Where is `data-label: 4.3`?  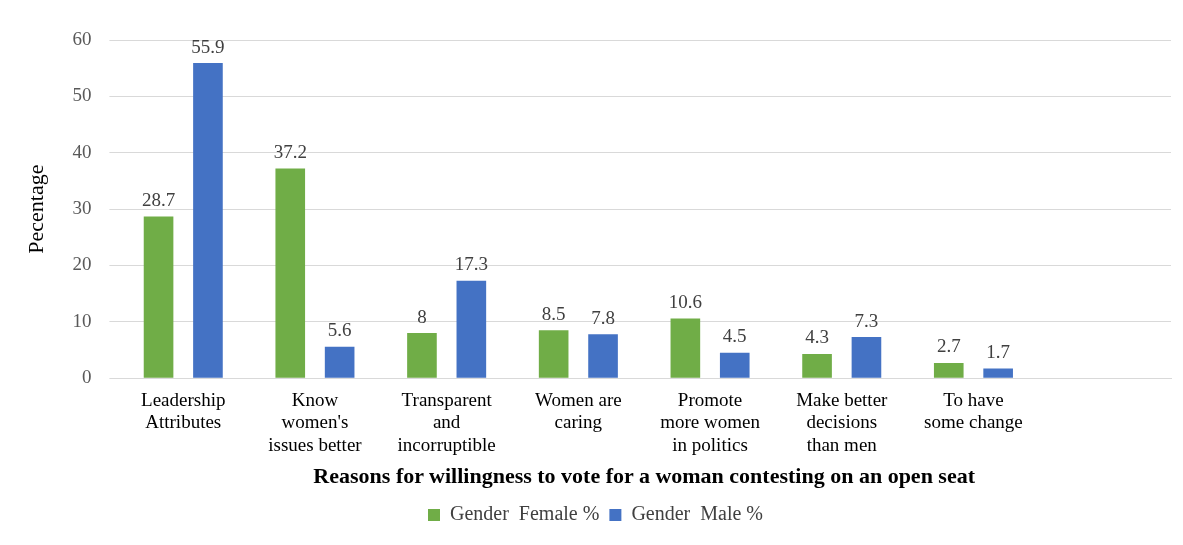
data-label: 4.3 is located at coordinates (817, 337).